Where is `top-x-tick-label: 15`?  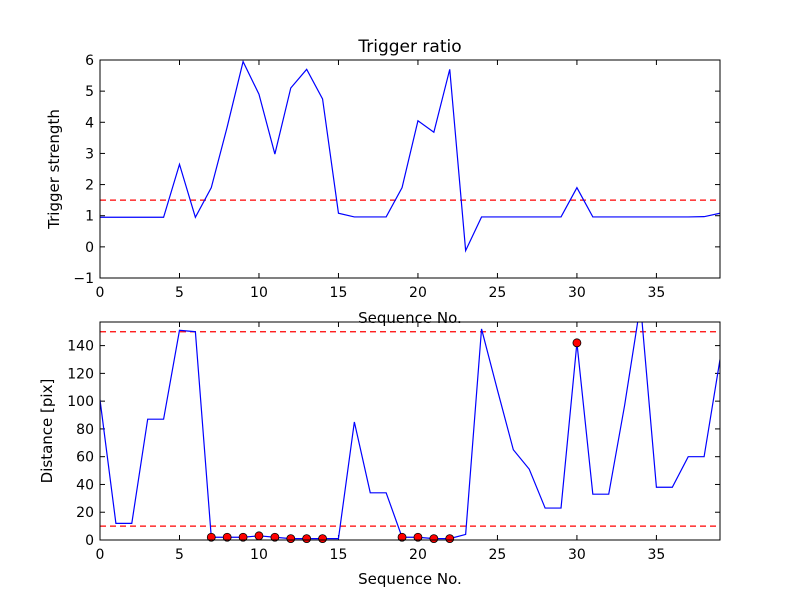 top-x-tick-label: 15 is located at coordinates (339, 293).